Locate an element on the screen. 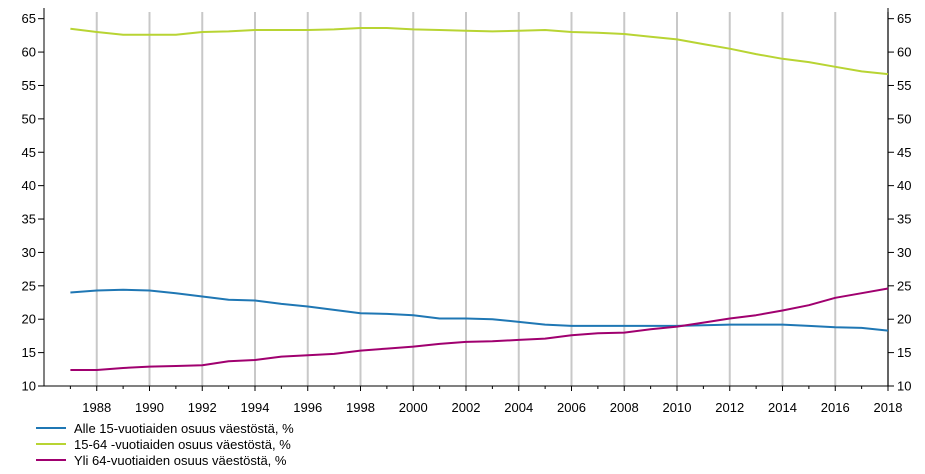  legend-label-under-15: Alle 15-vuotiaiden osuus väestöstä, % is located at coordinates (184, 428).